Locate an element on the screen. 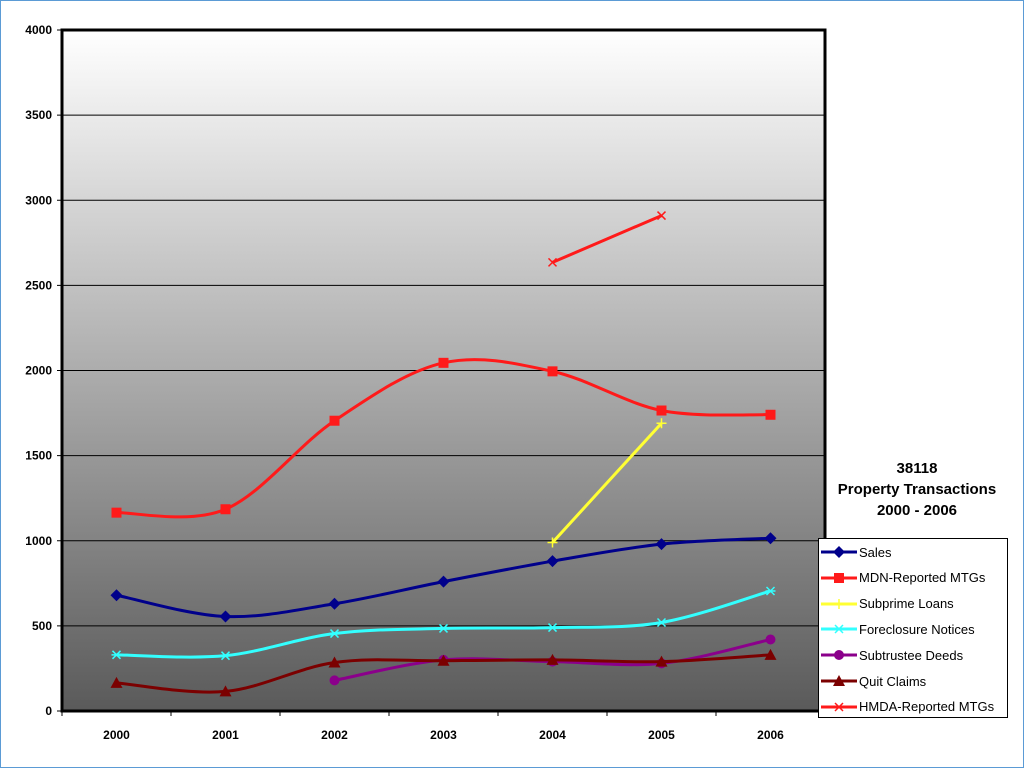 Image resolution: width=1024 pixels, height=768 pixels. chart-title: 38118 Property Transactions 2000 - 2006 is located at coordinates (917, 489).